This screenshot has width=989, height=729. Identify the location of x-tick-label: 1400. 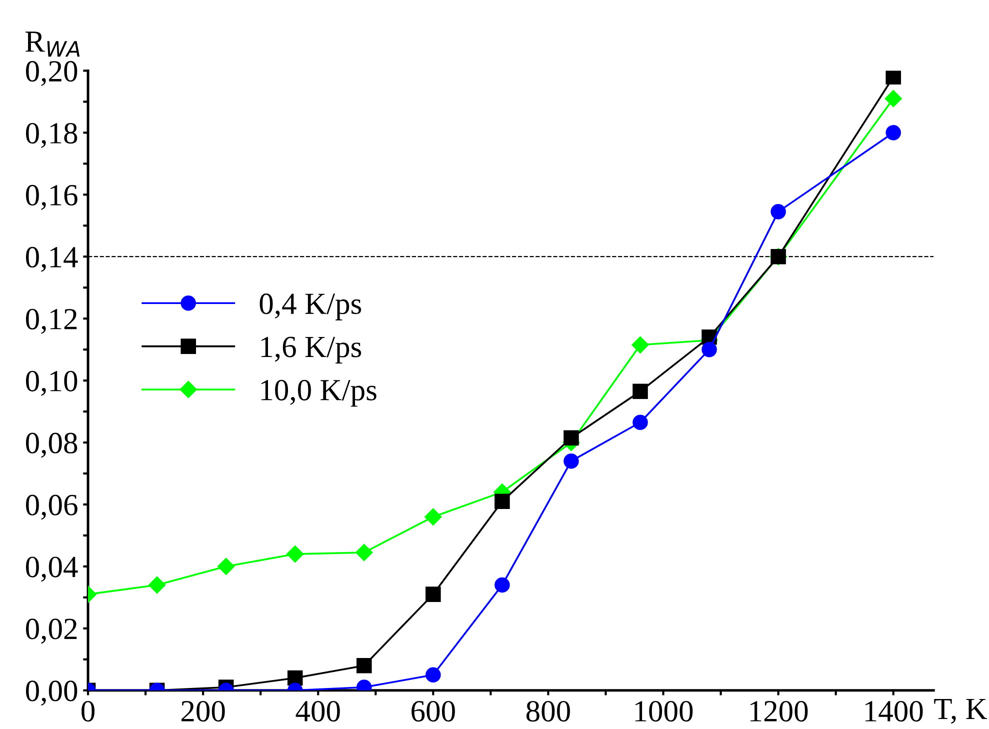
(894, 711).